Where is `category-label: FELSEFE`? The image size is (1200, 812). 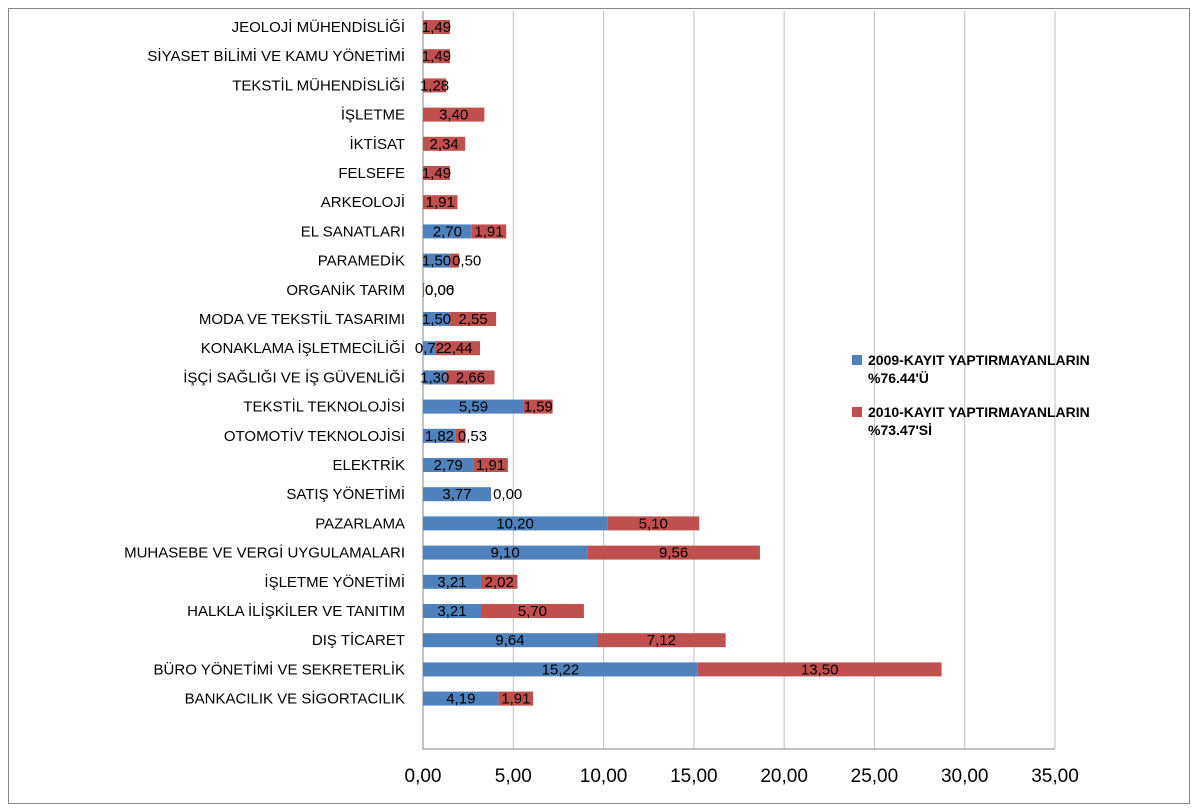
category-label: FELSEFE is located at coordinates (371, 173).